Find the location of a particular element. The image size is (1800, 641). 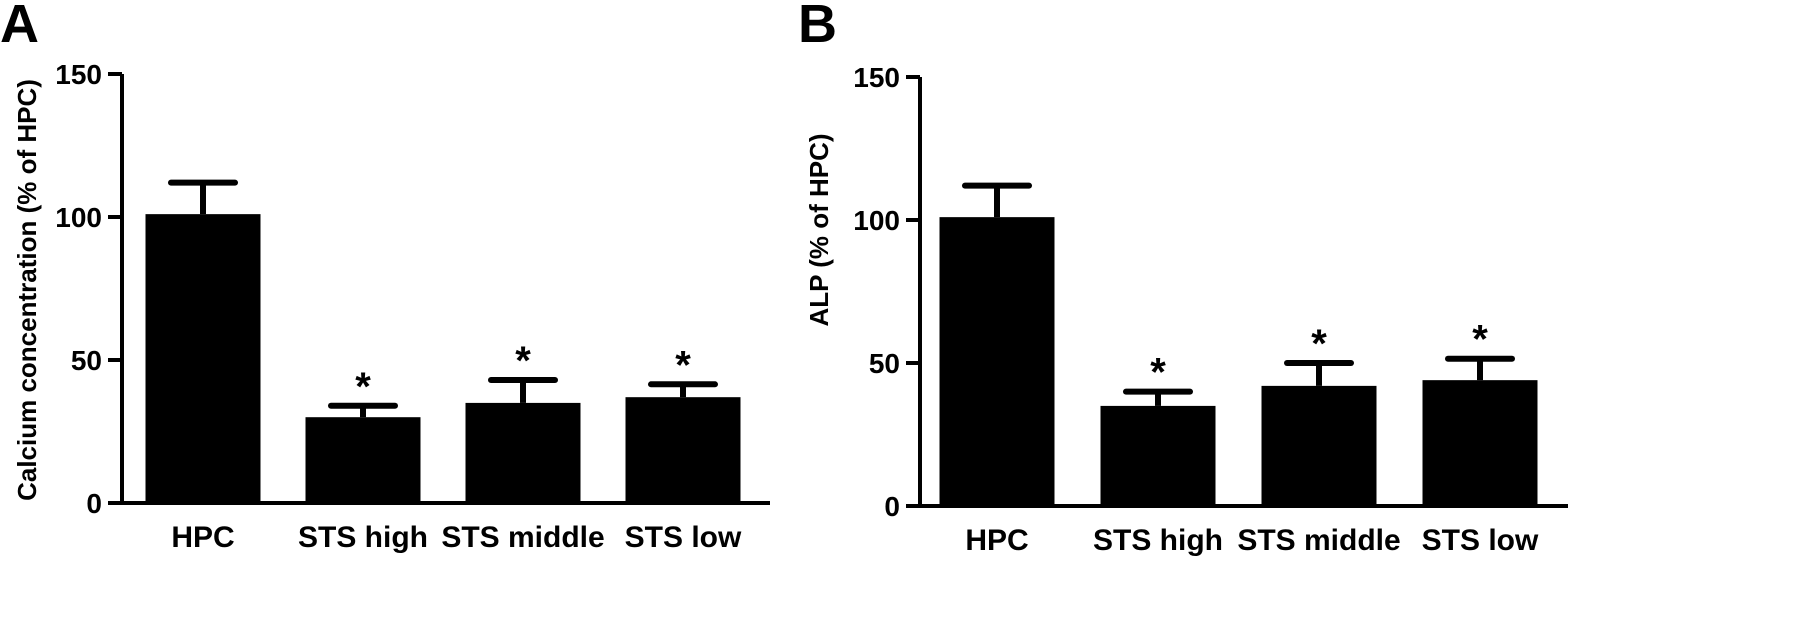

bars is located at coordinates (443, 358).